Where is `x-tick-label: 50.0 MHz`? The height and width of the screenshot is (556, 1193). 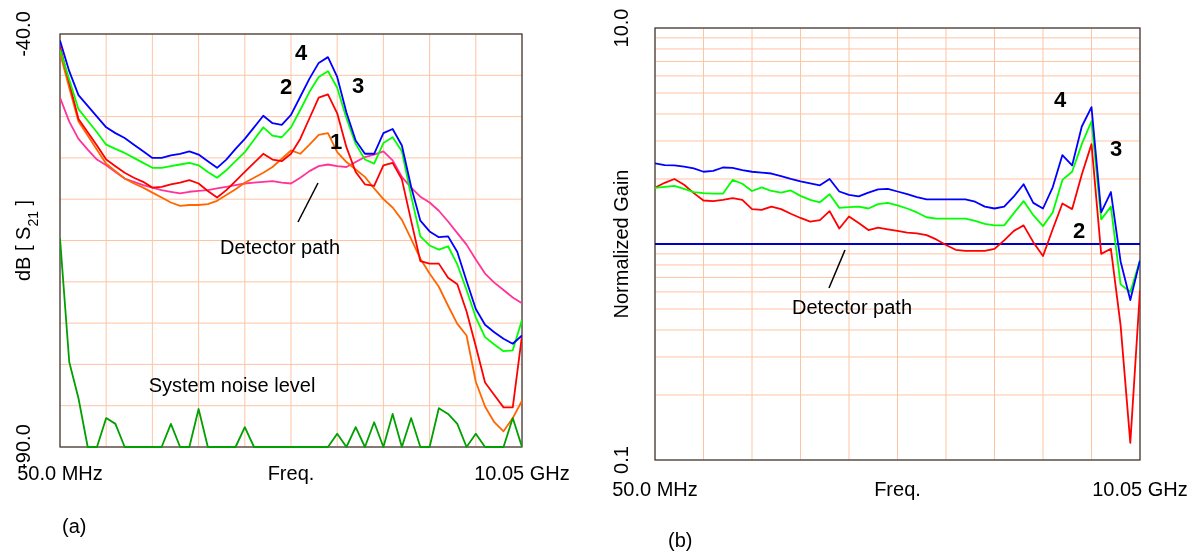
x-tick-label: 50.0 MHz is located at coordinates (655, 489).